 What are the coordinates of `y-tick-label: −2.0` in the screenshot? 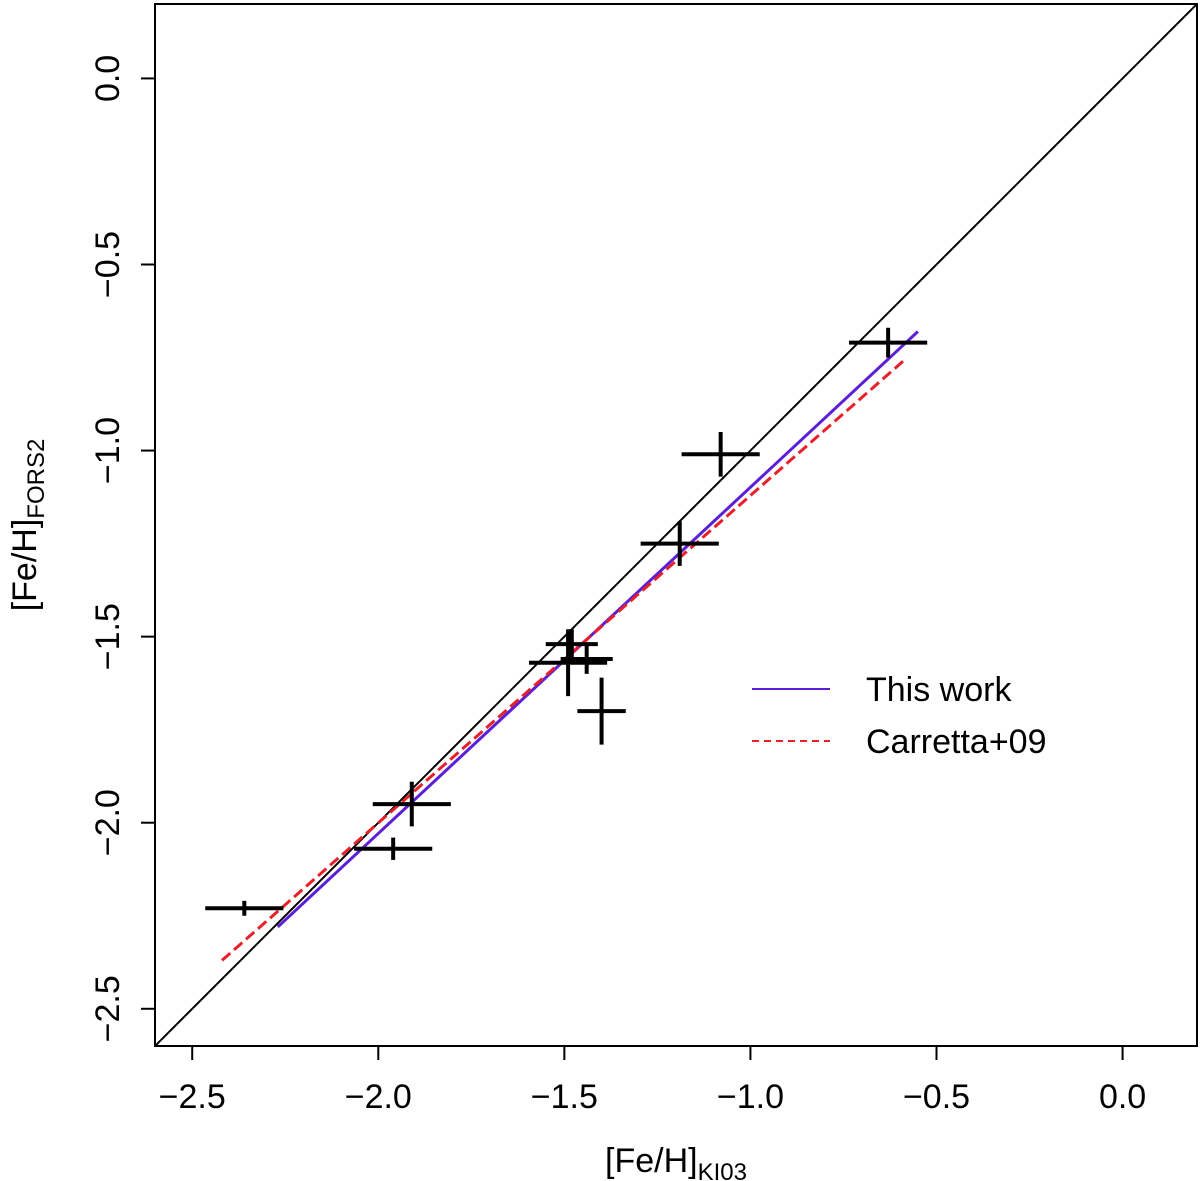 It's located at (108, 822).